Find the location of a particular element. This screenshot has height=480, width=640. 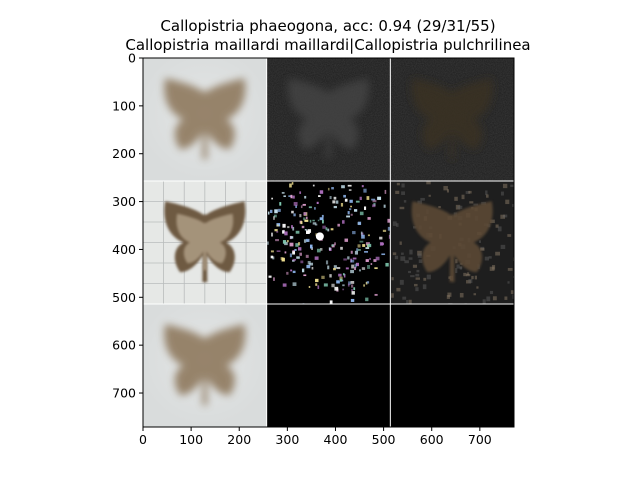

x-axis: 0 100 200 300 400 500 600 700 is located at coordinates (315, 437).